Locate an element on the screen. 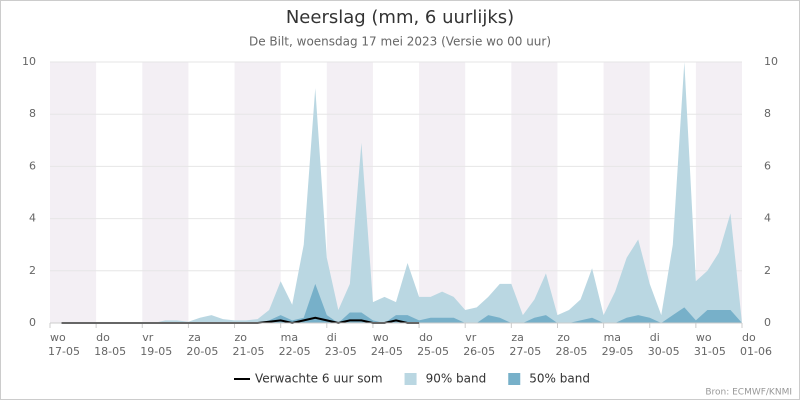 This screenshot has width=800, height=400. y-tick-label-right: 0 is located at coordinates (767, 322).